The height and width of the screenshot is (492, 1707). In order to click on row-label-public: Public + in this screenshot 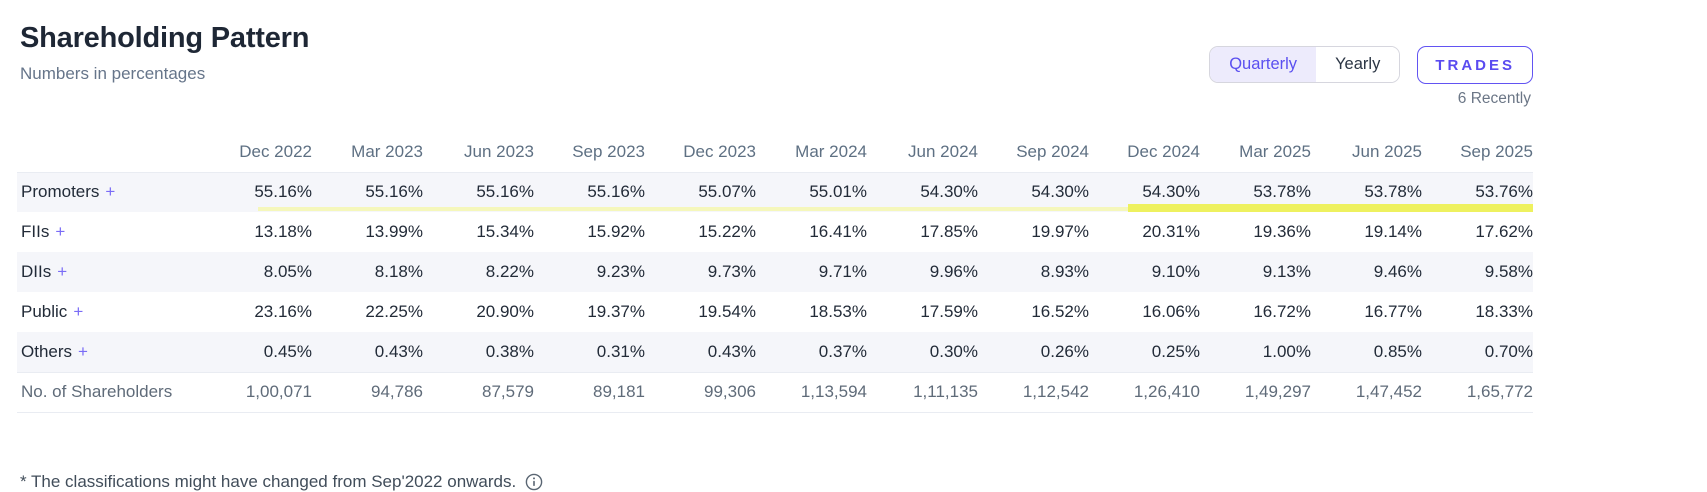, I will do `click(109, 312)`.